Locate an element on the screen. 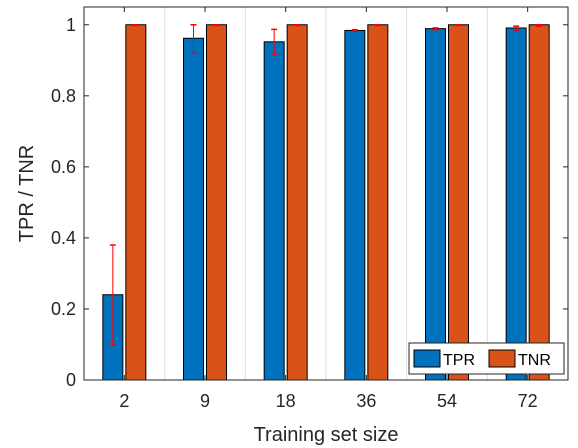 The width and height of the screenshot is (578, 448). x-tick-label-9: 9 is located at coordinates (205, 401).